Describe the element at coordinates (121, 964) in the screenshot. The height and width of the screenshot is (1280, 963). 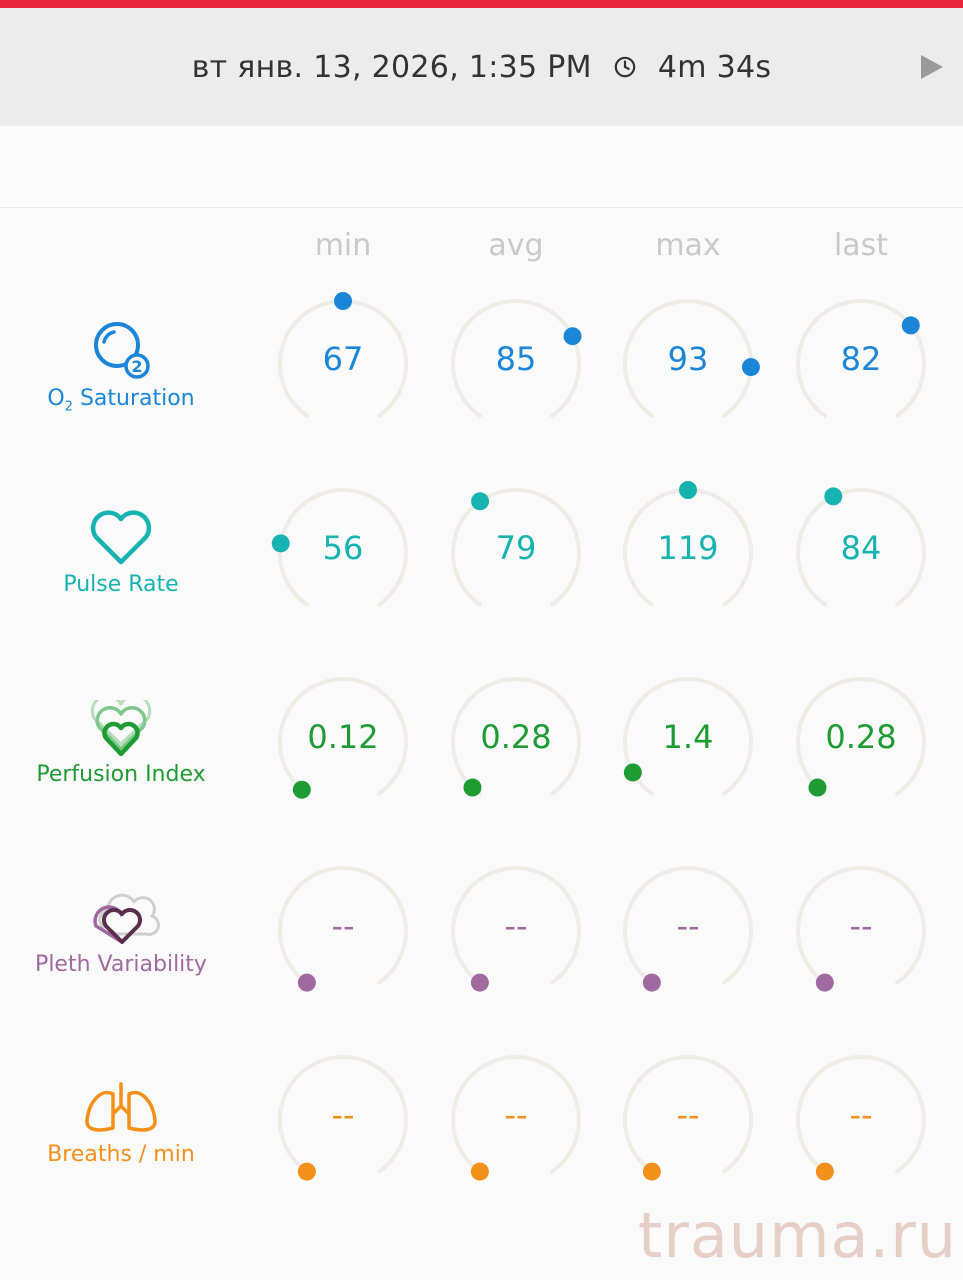
I see `pleth-label: Pleth Variability` at that location.